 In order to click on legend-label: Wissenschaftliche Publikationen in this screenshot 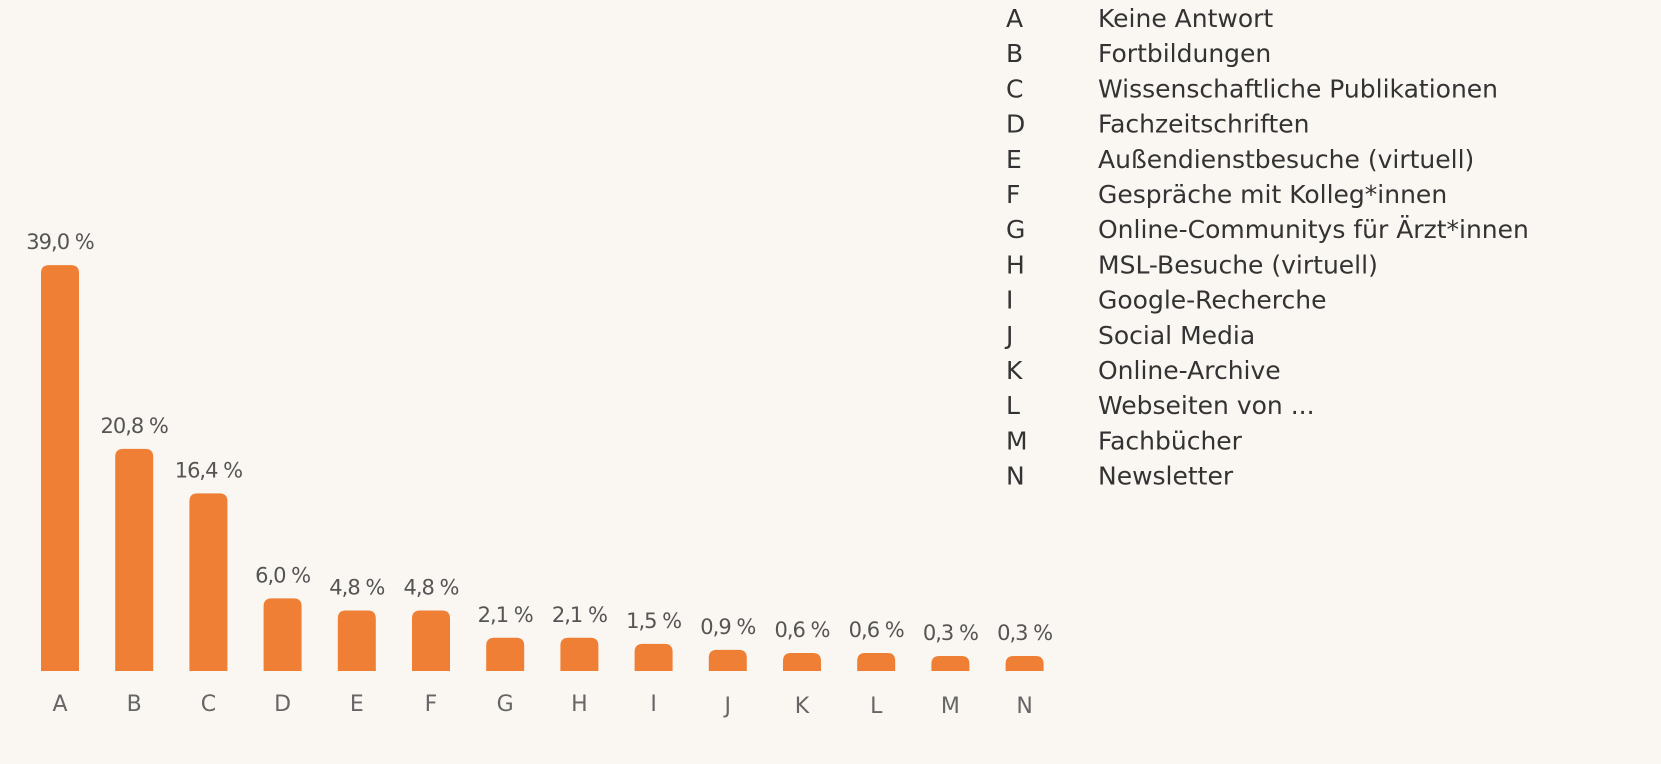, I will do `click(1298, 88)`.